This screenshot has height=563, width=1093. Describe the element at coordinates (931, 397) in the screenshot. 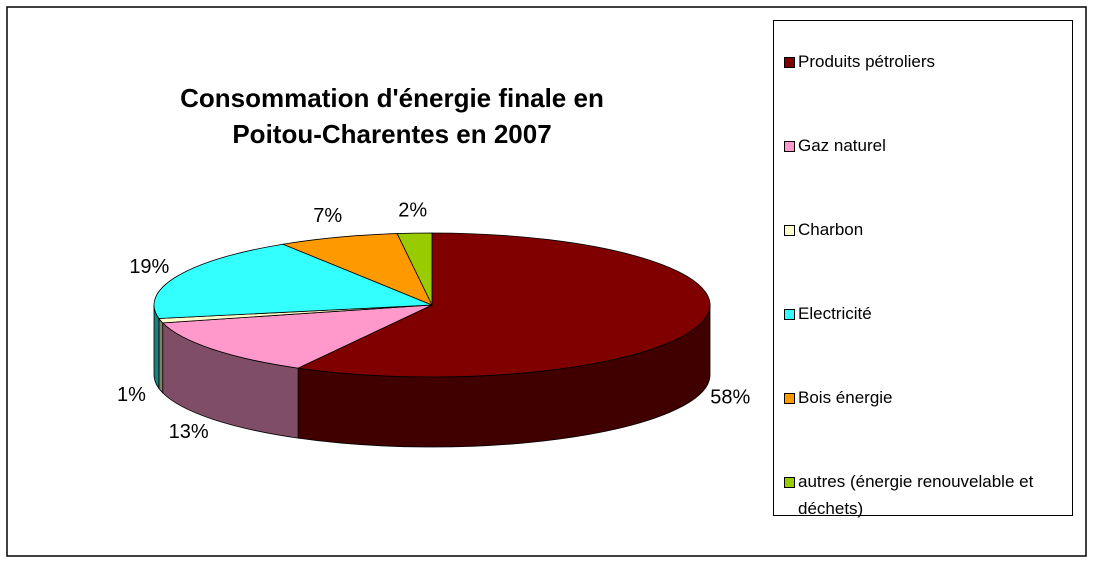

I see `legend-item: Bois énergie` at that location.